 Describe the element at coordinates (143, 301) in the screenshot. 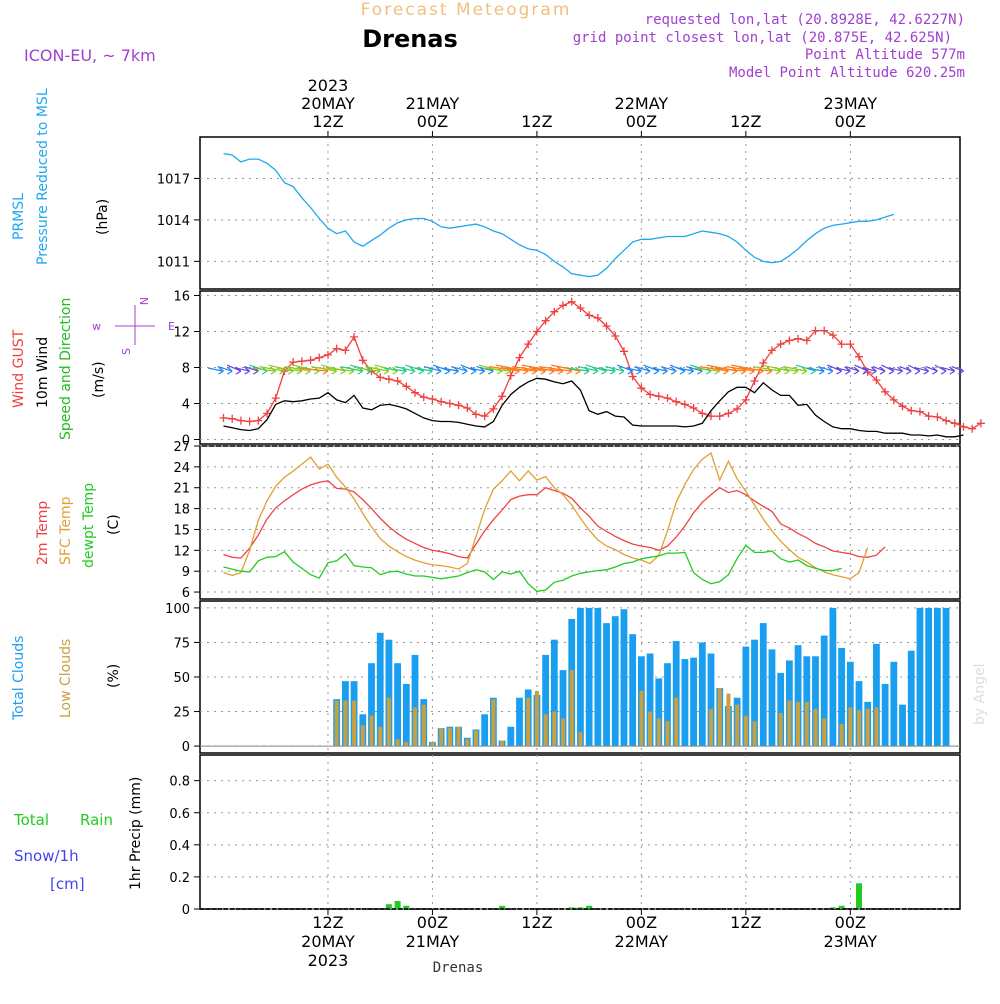

I see `compass-n: N` at that location.